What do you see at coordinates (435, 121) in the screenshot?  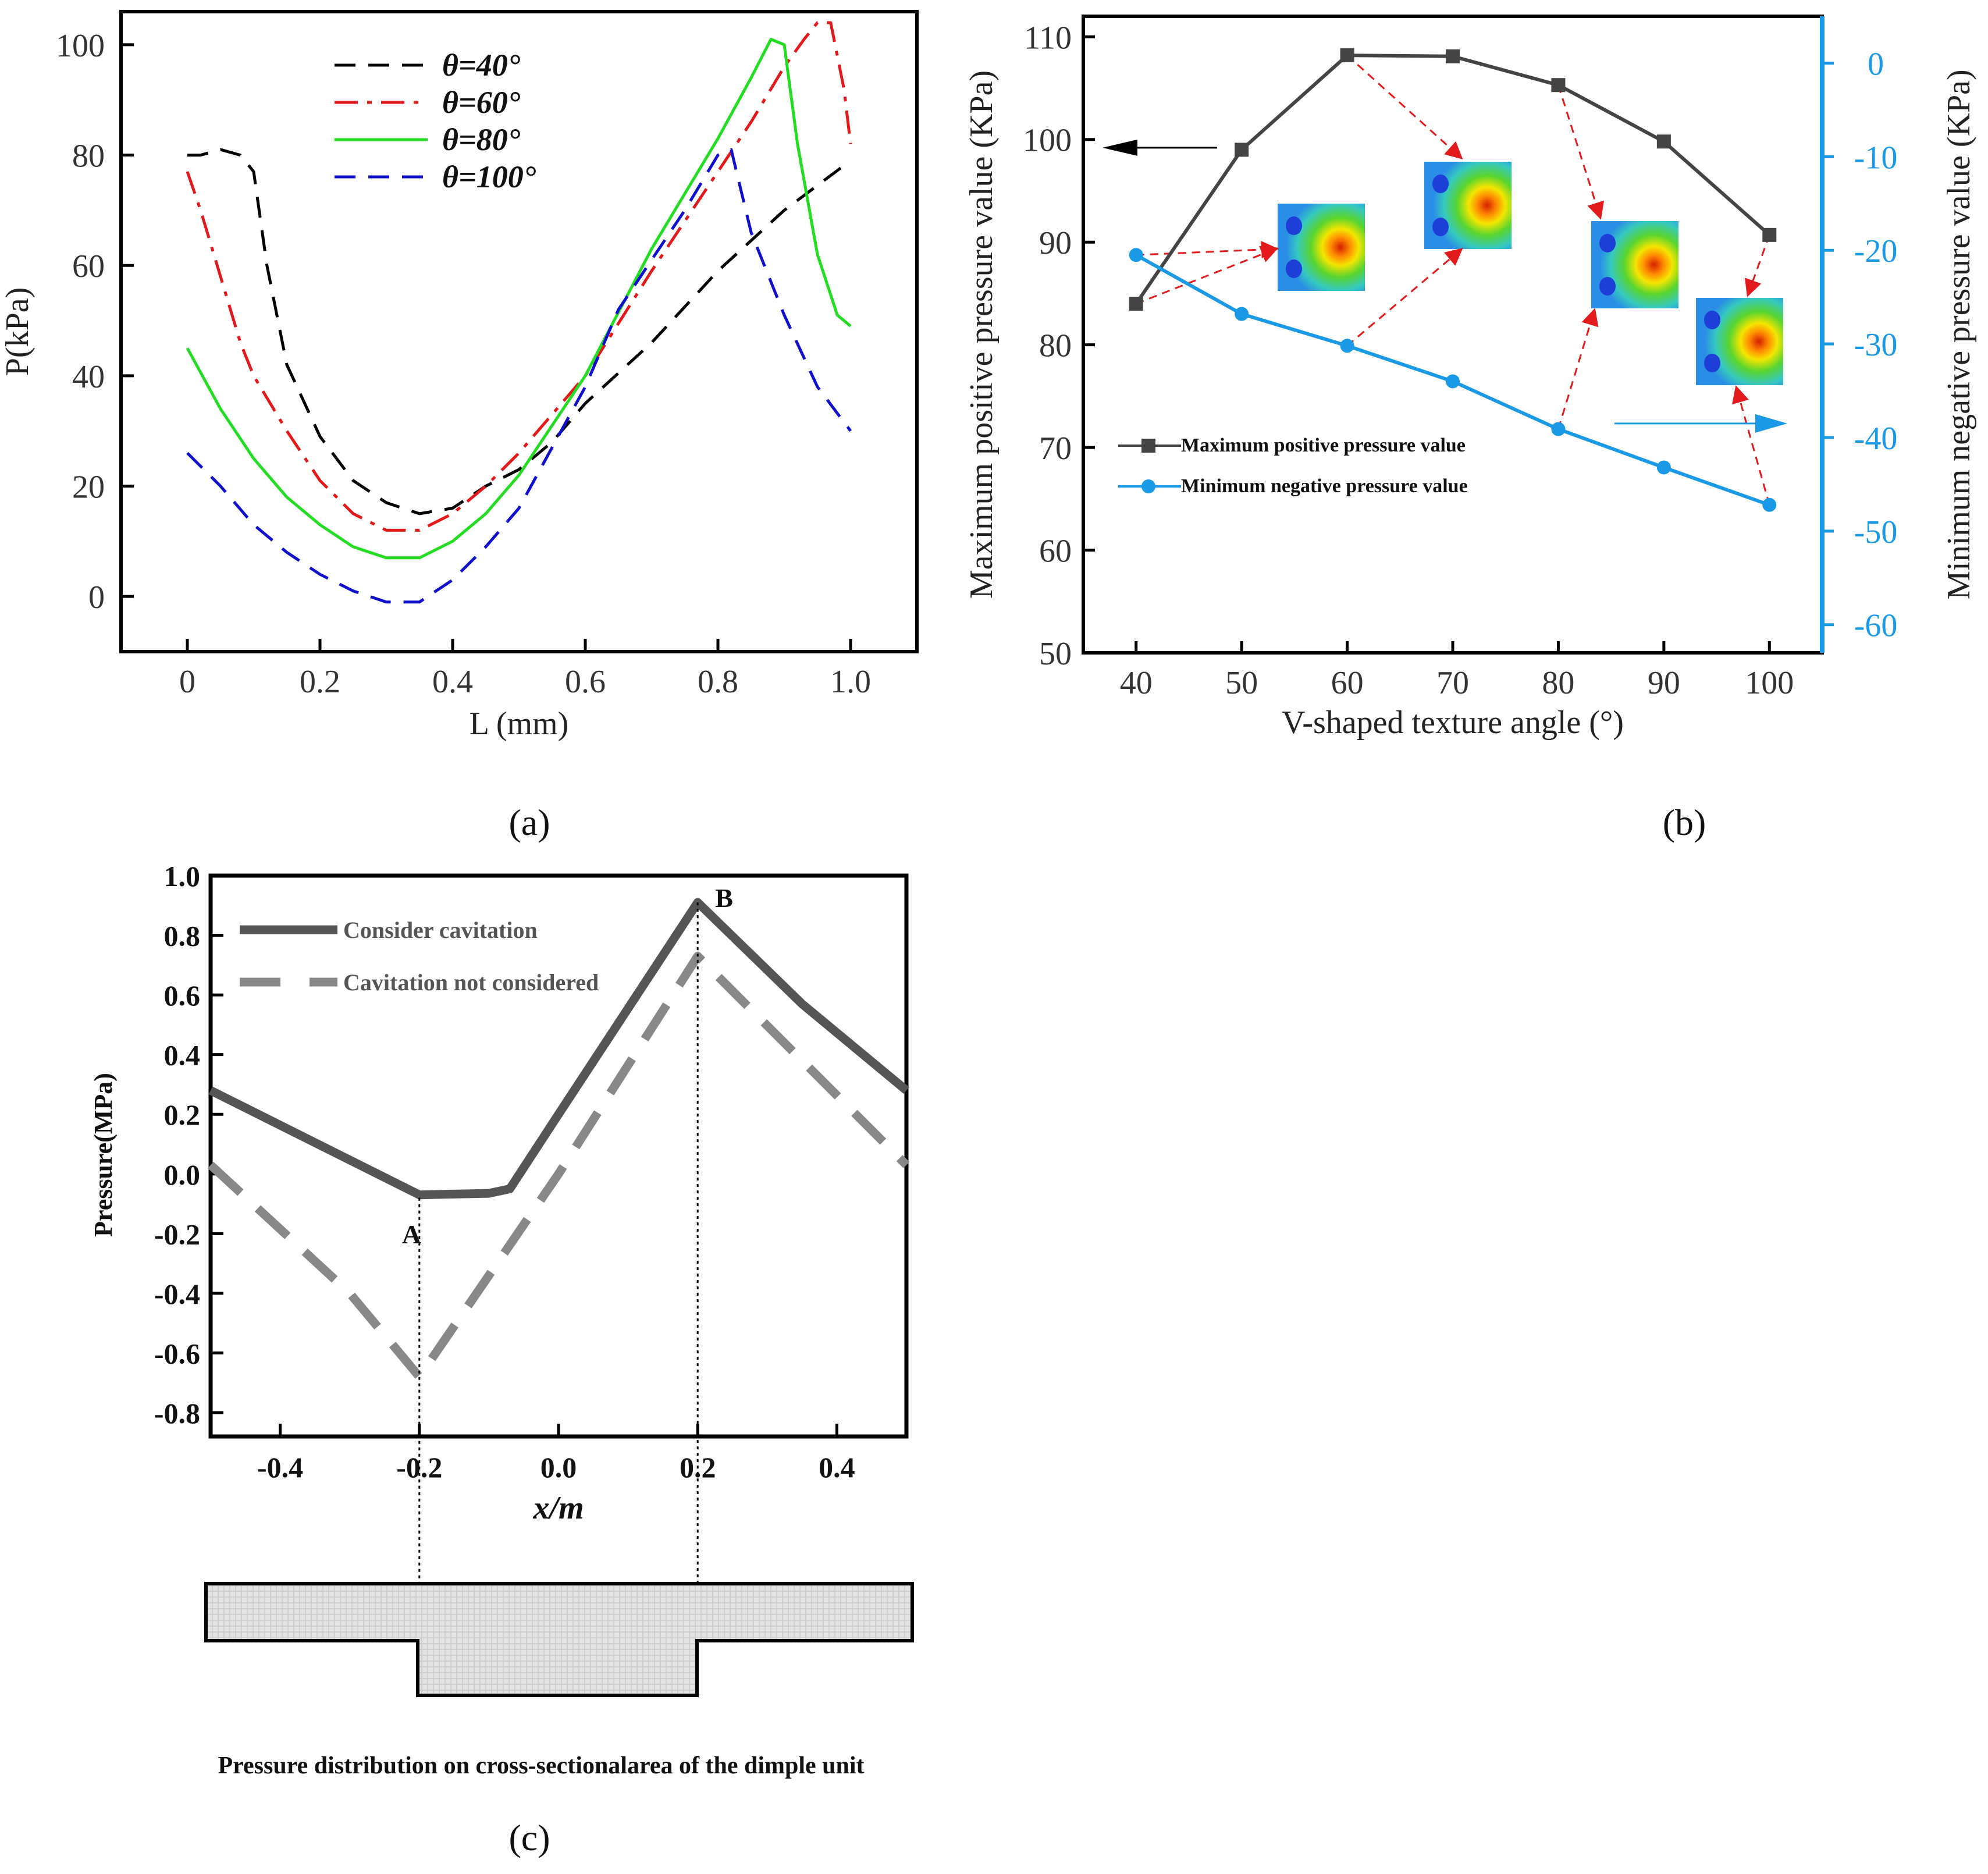 I see `panel-a-legend: θ=40°θ=60°θ=80°θ=100°` at bounding box center [435, 121].